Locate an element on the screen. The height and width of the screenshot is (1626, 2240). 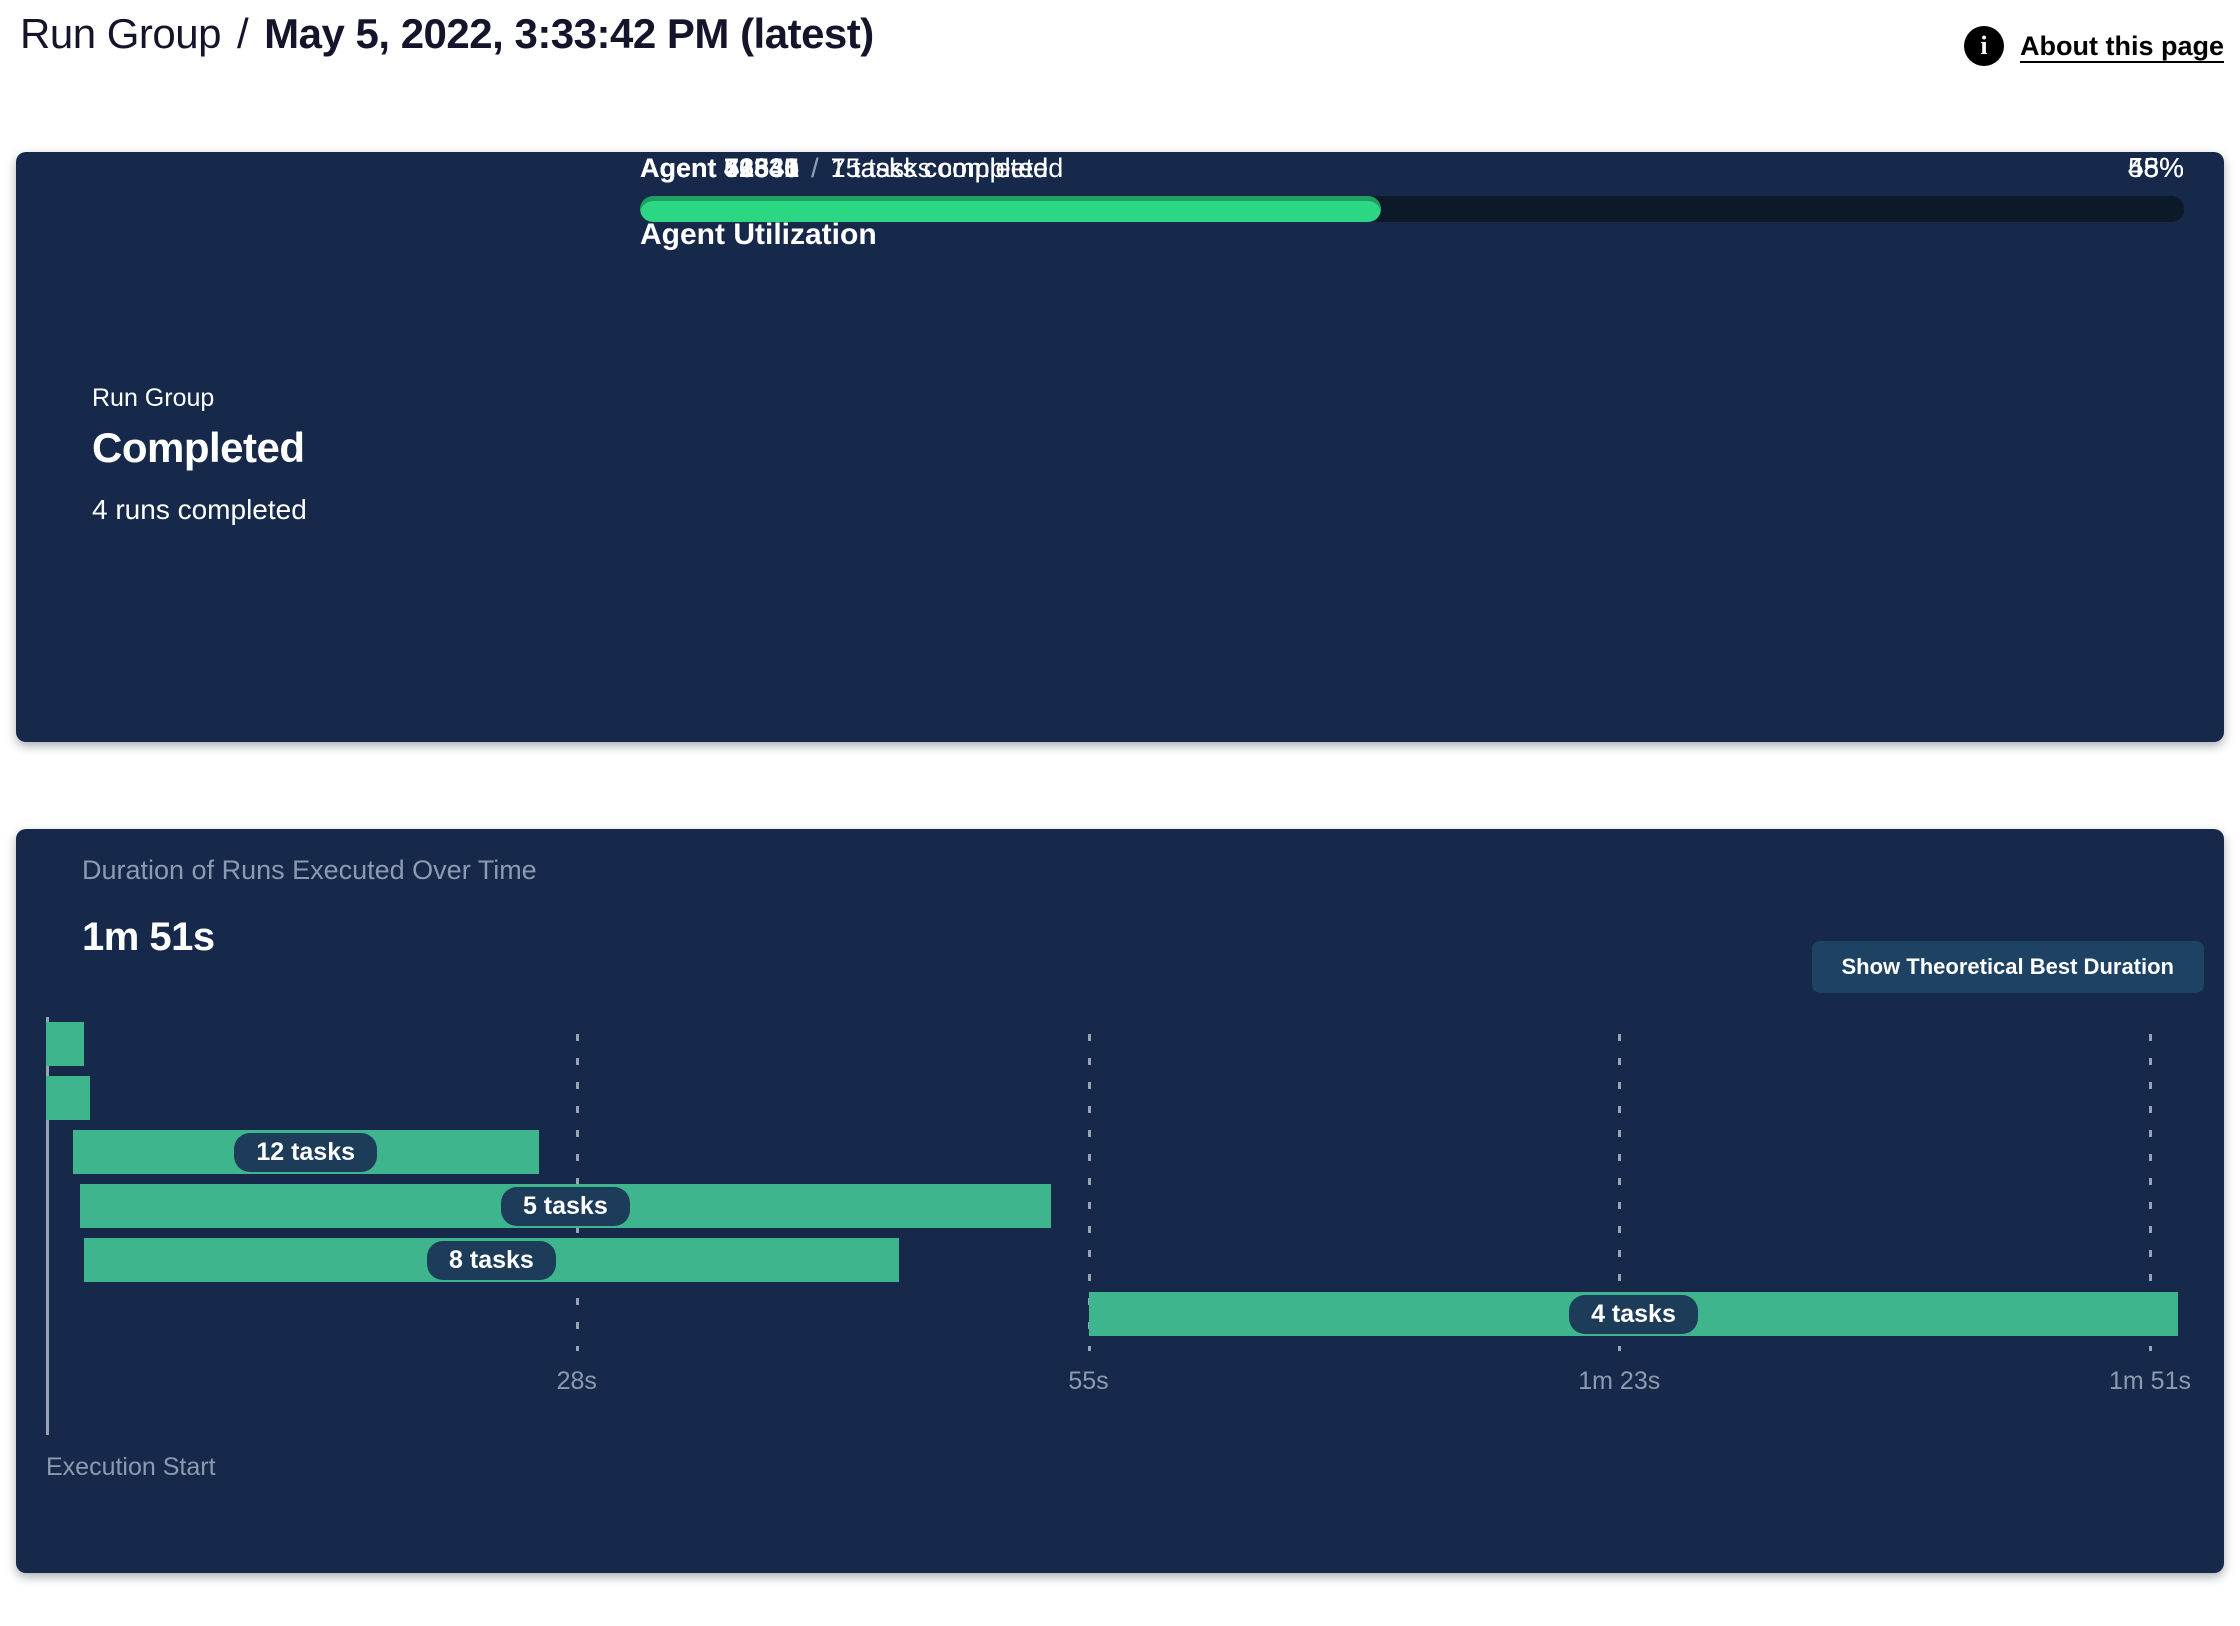
gantt-bar-label: 8 tasks is located at coordinates (491, 1260).